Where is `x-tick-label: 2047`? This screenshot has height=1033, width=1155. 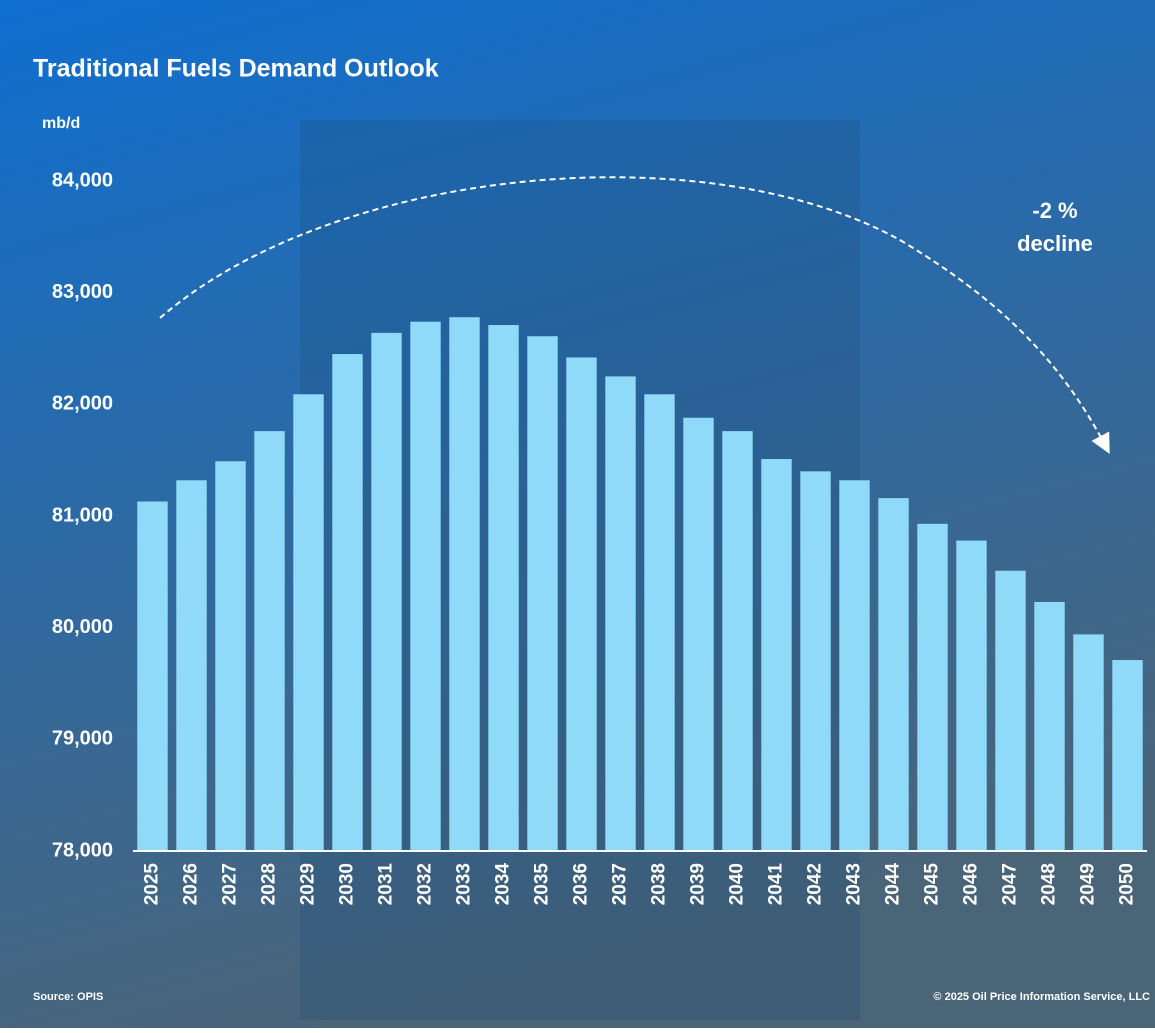 x-tick-label: 2047 is located at coordinates (1010, 884).